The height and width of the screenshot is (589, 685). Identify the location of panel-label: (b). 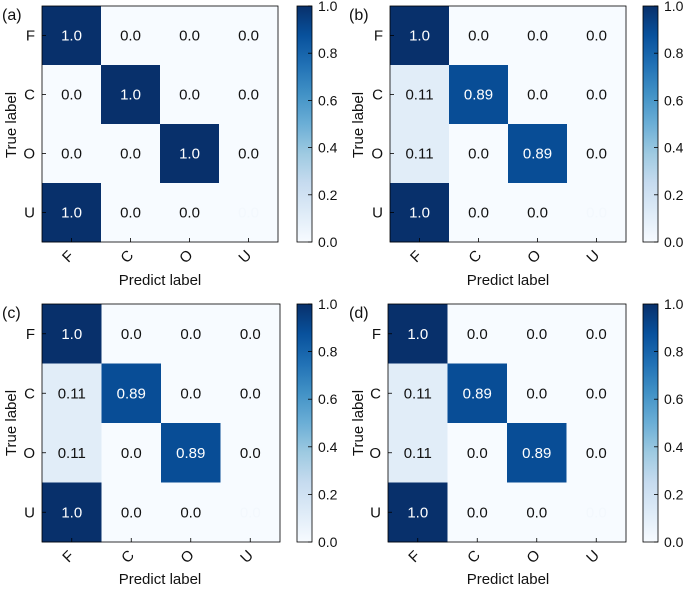
(359, 15).